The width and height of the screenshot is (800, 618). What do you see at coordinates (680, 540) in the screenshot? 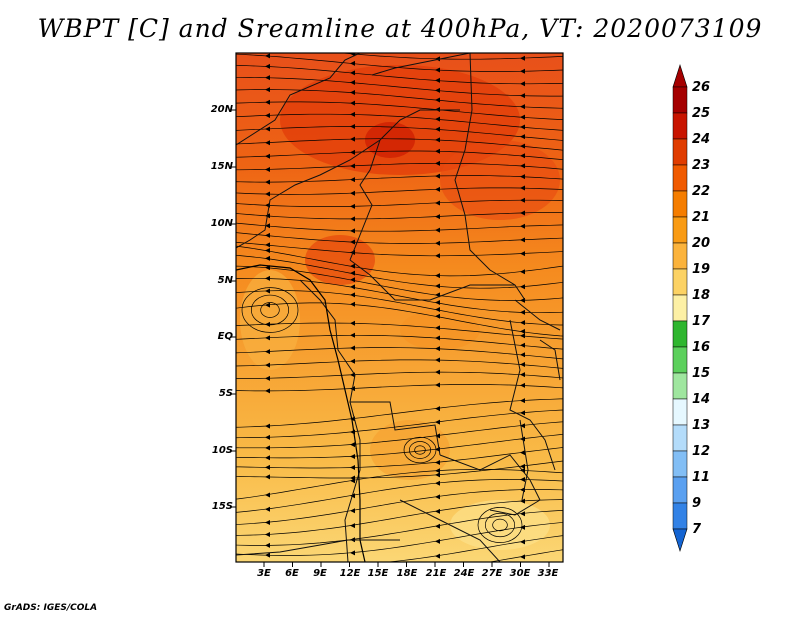
I see `colorbar-bottom-arrow` at bounding box center [680, 540].